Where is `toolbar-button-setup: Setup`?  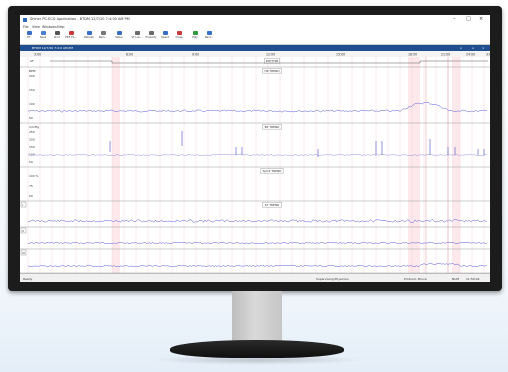 toolbar-button-setup: Setup is located at coordinates (119, 35).